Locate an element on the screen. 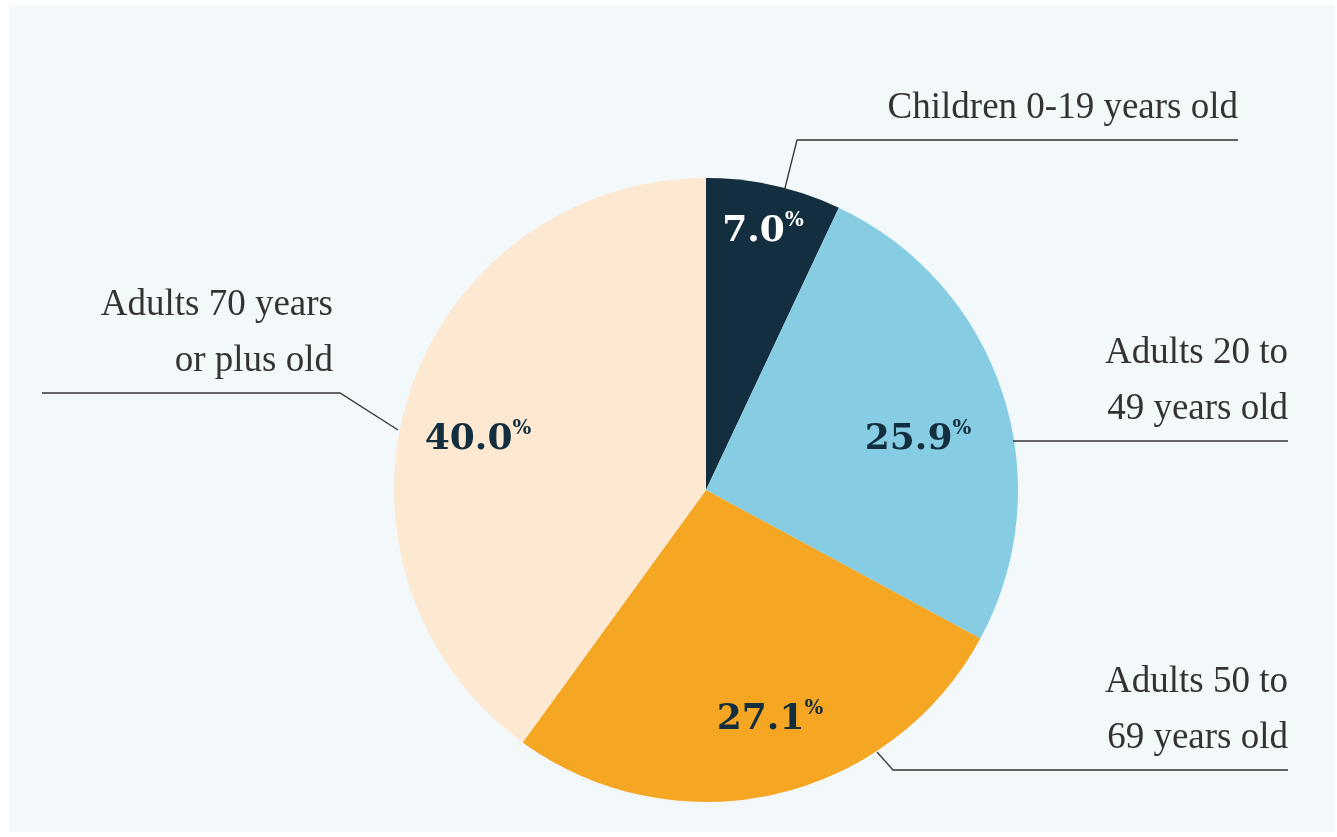 This screenshot has height=837, width=1337. slice-label: Adults 70 years or plus old is located at coordinates (217, 330).